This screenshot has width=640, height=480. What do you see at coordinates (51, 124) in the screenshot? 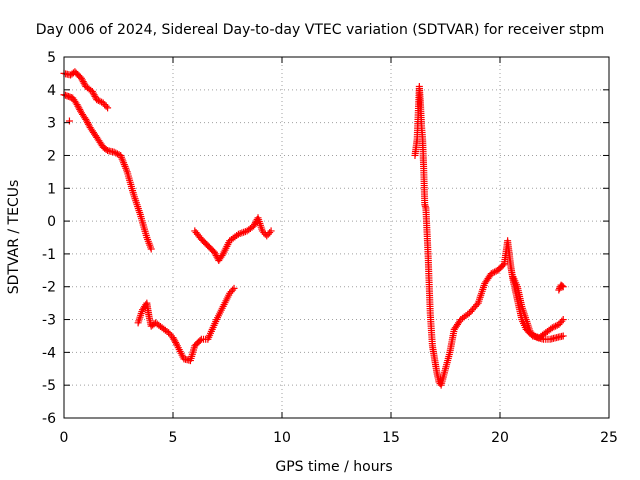
I see `y-tick-label: 3` at bounding box center [51, 124].